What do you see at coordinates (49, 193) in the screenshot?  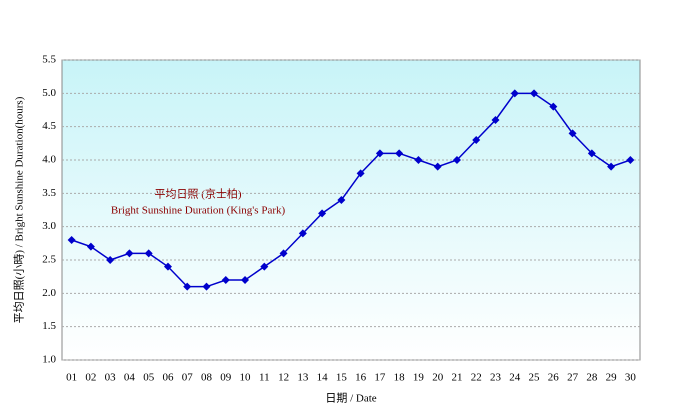 I see `y-tick-label: 3.5` at bounding box center [49, 193].